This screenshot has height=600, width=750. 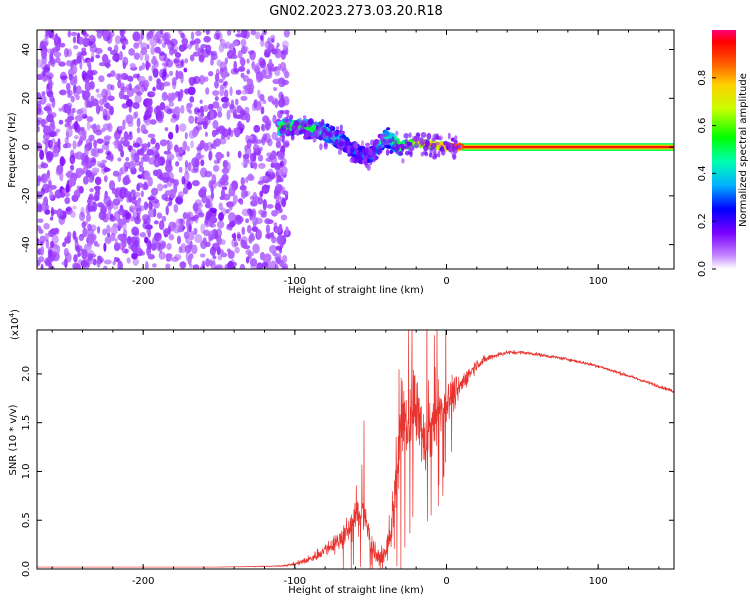 I want to click on y-tick-label: 0.5, so click(x=26, y=520).